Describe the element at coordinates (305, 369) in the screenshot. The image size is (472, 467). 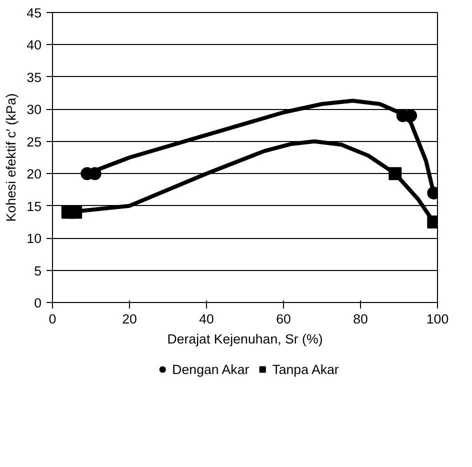
I see `legend-label: Tanpa Akar` at that location.